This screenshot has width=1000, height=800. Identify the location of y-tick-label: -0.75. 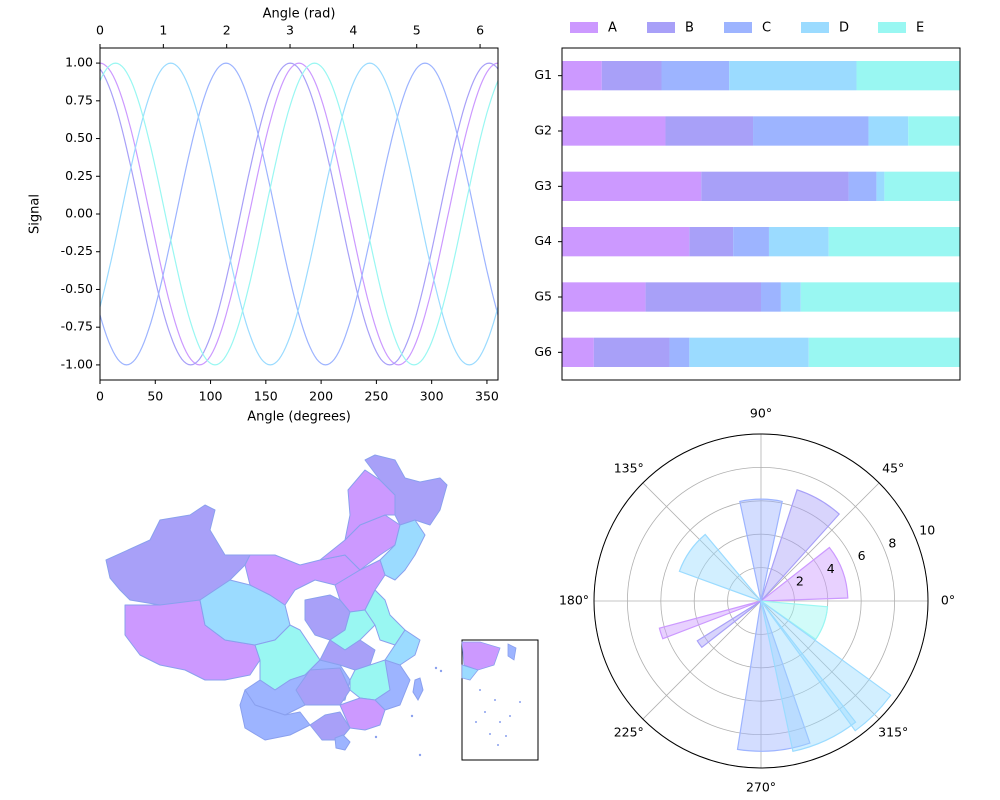
(77, 326).